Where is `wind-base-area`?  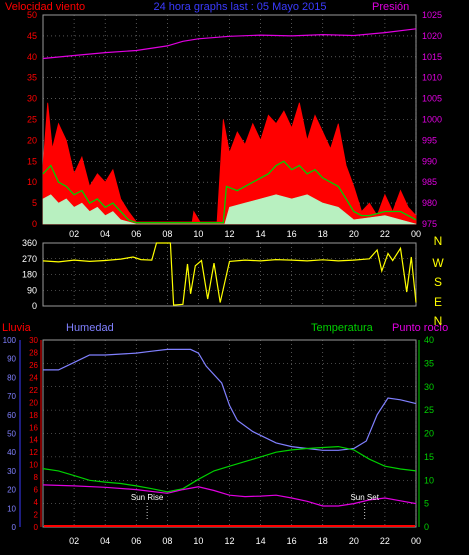
wind-base-area is located at coordinates (229, 209).